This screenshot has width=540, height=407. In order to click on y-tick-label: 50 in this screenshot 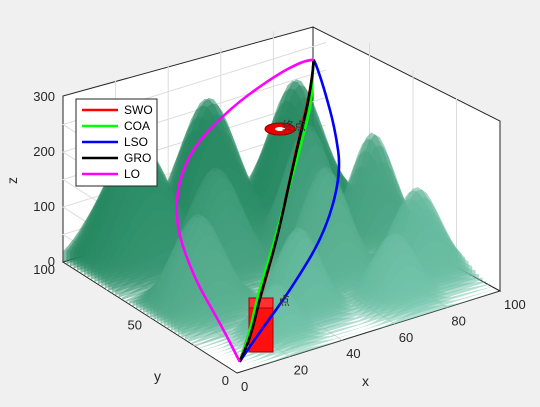, I will do `click(135, 325)`.